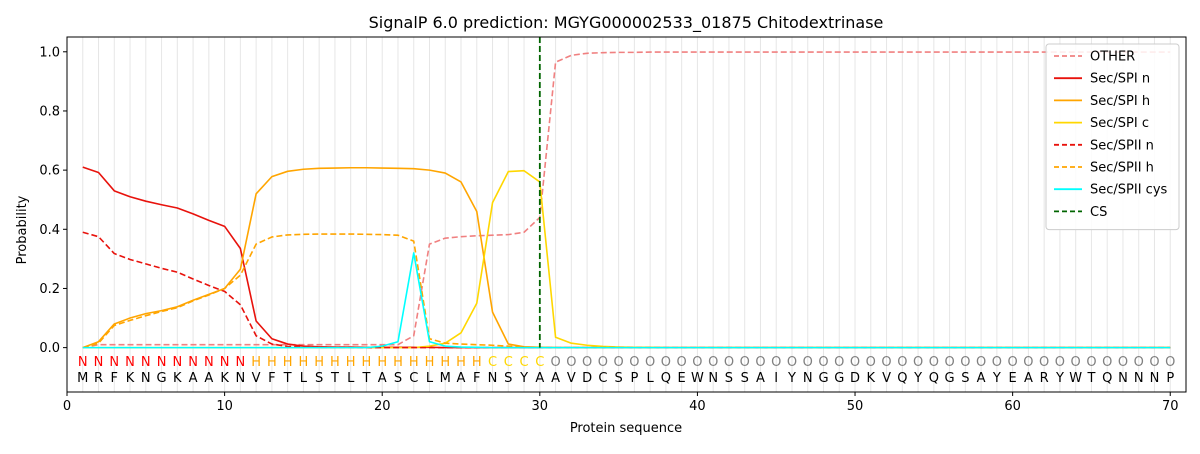  What do you see at coordinates (682, 378) in the screenshot?
I see `residue-label: E` at bounding box center [682, 378].